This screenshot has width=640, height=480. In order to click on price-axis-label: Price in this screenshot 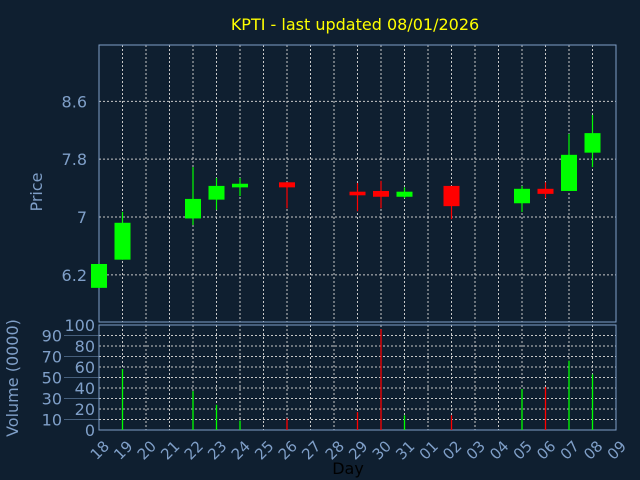, I will do `click(36, 191)`.